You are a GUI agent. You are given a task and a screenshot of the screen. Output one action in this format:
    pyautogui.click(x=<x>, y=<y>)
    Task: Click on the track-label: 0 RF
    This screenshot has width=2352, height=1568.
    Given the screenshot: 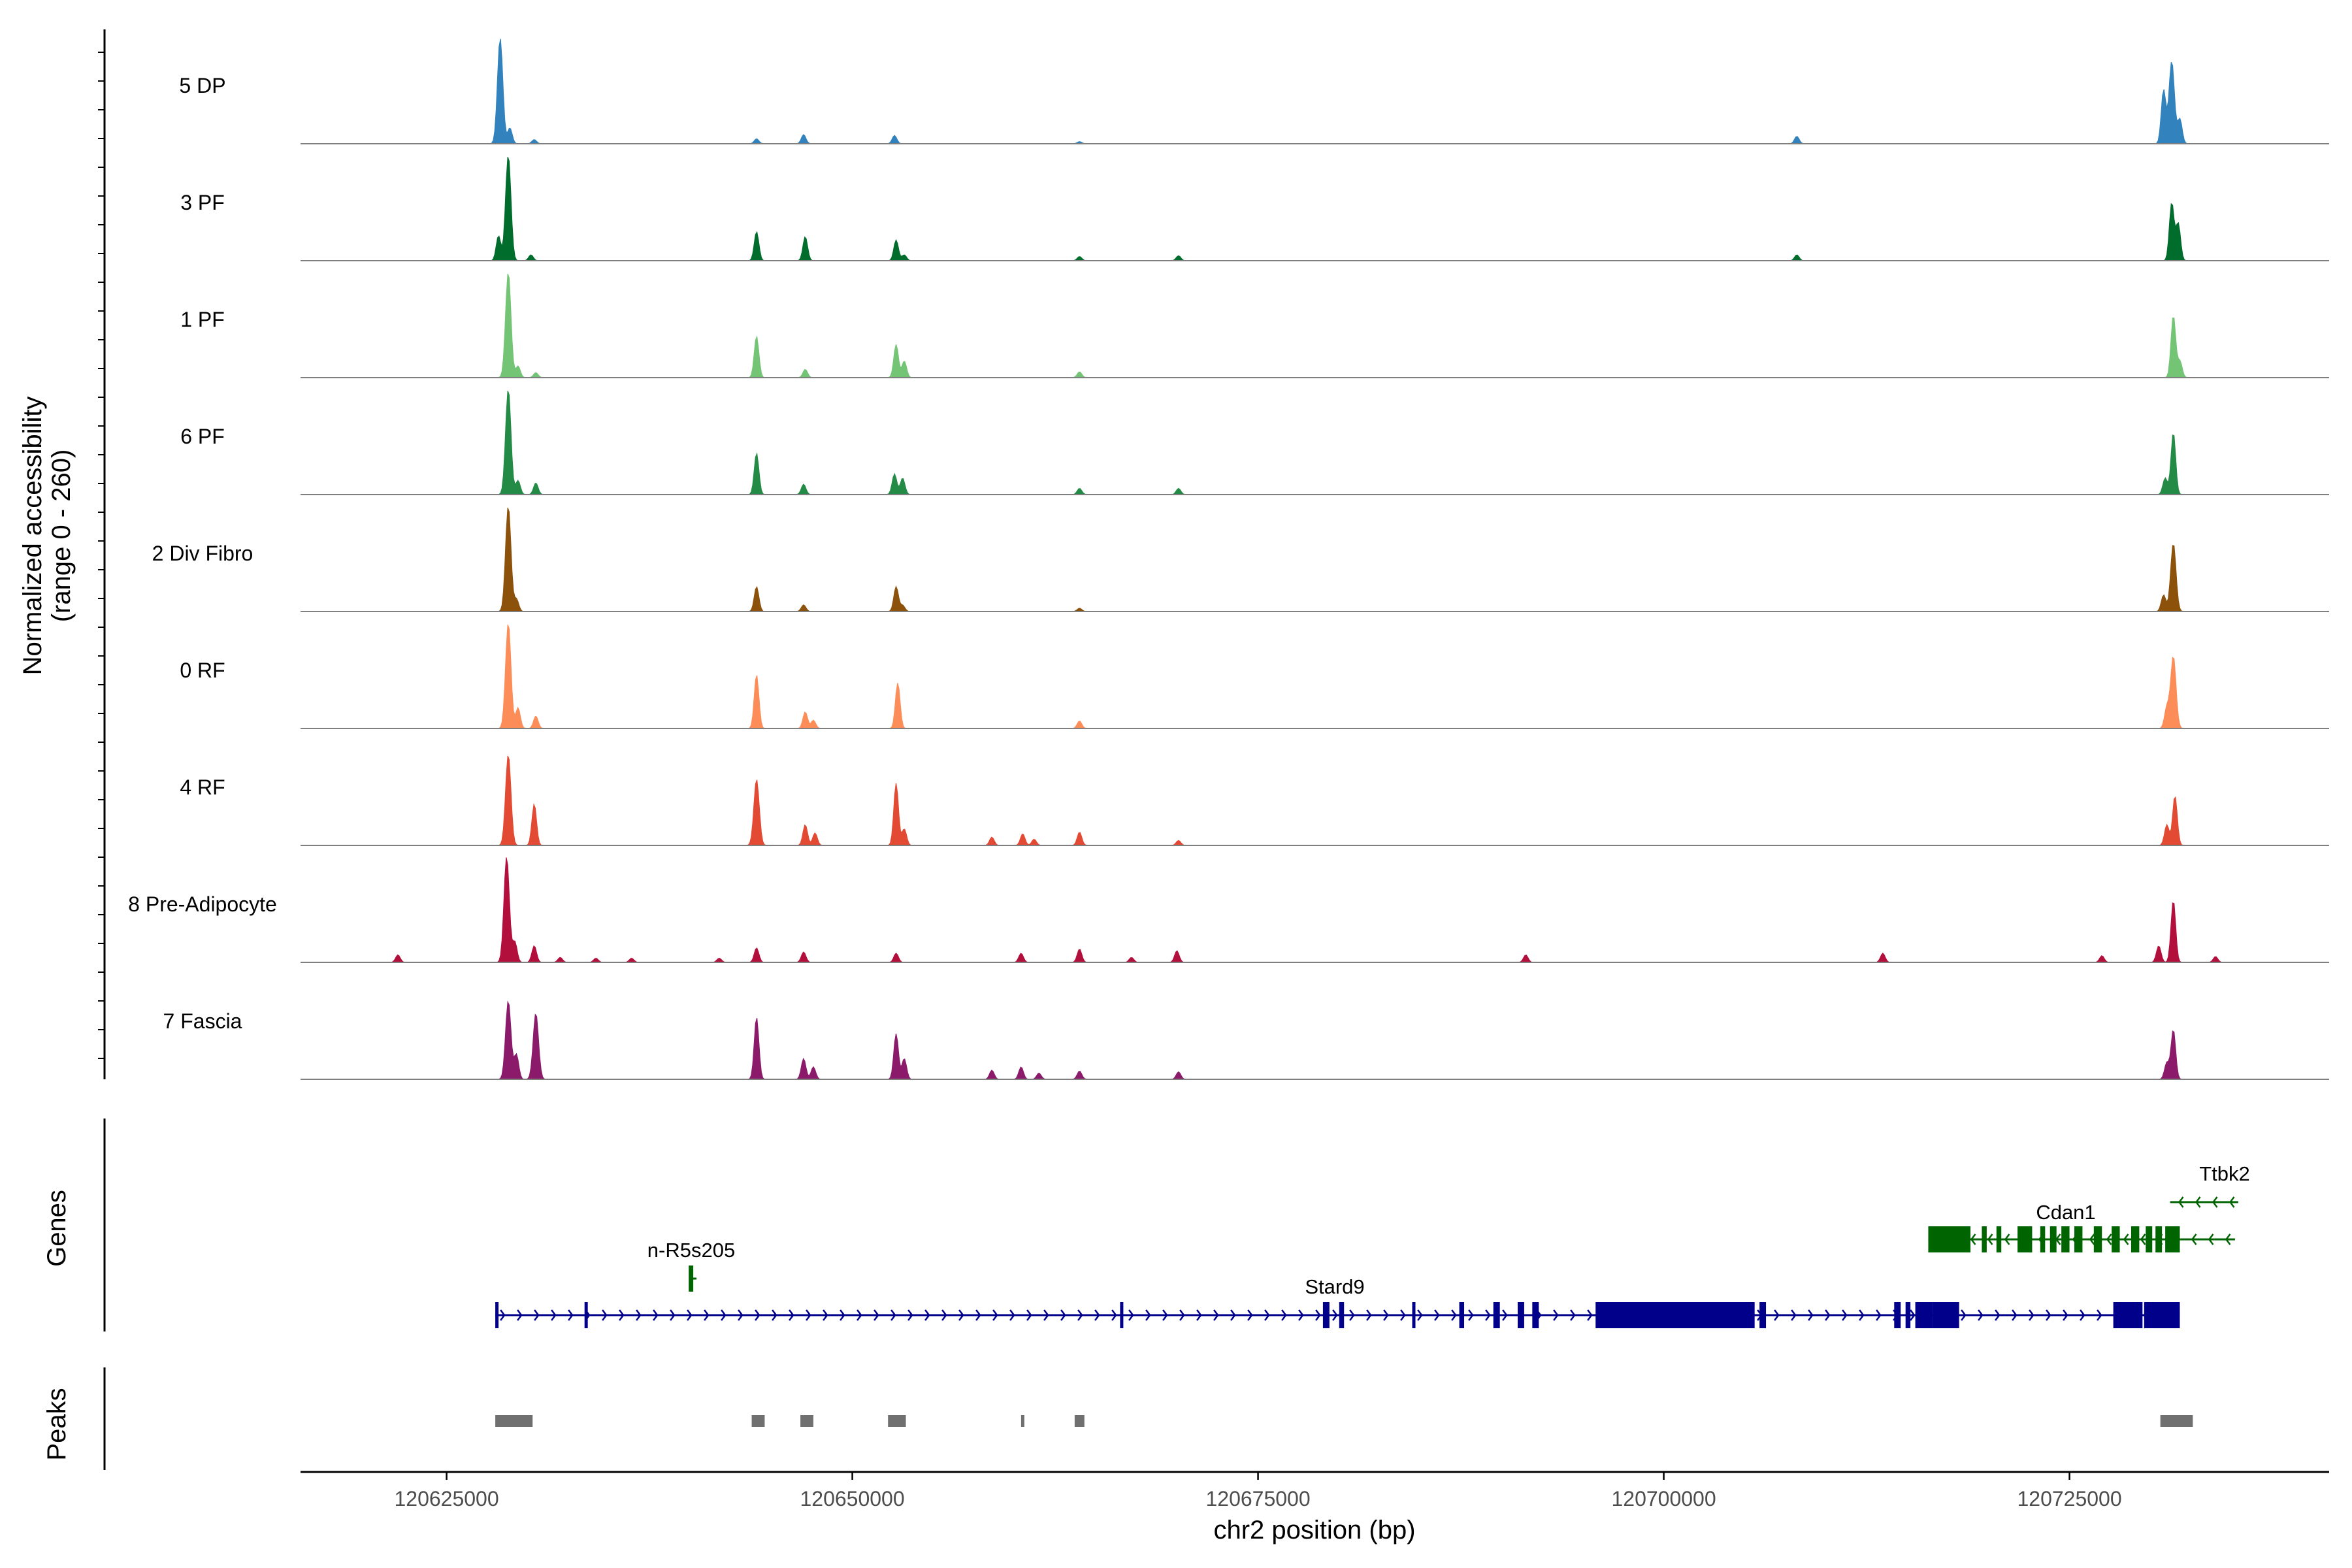 What is the action you would take?
    pyautogui.click(x=202, y=670)
    